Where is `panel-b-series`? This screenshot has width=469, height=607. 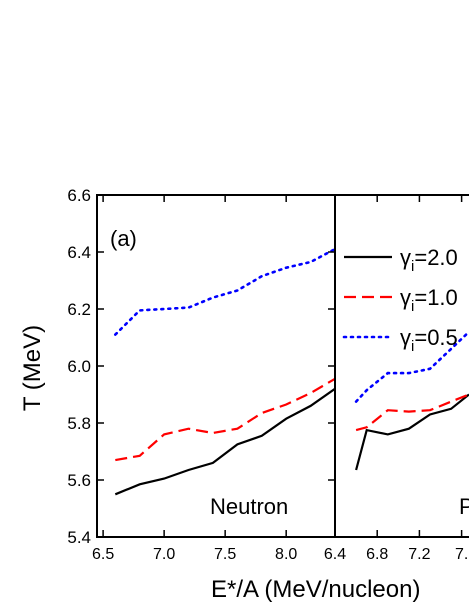
panel-b-series is located at coordinates (411, 400).